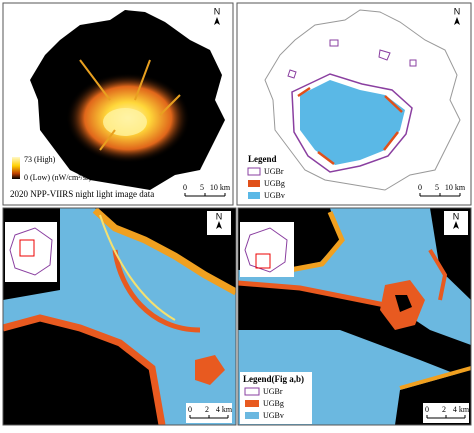 The height and width of the screenshot is (433, 474). Describe the element at coordinates (352, 59) in the screenshot. I see `ugbr-small` at that location.